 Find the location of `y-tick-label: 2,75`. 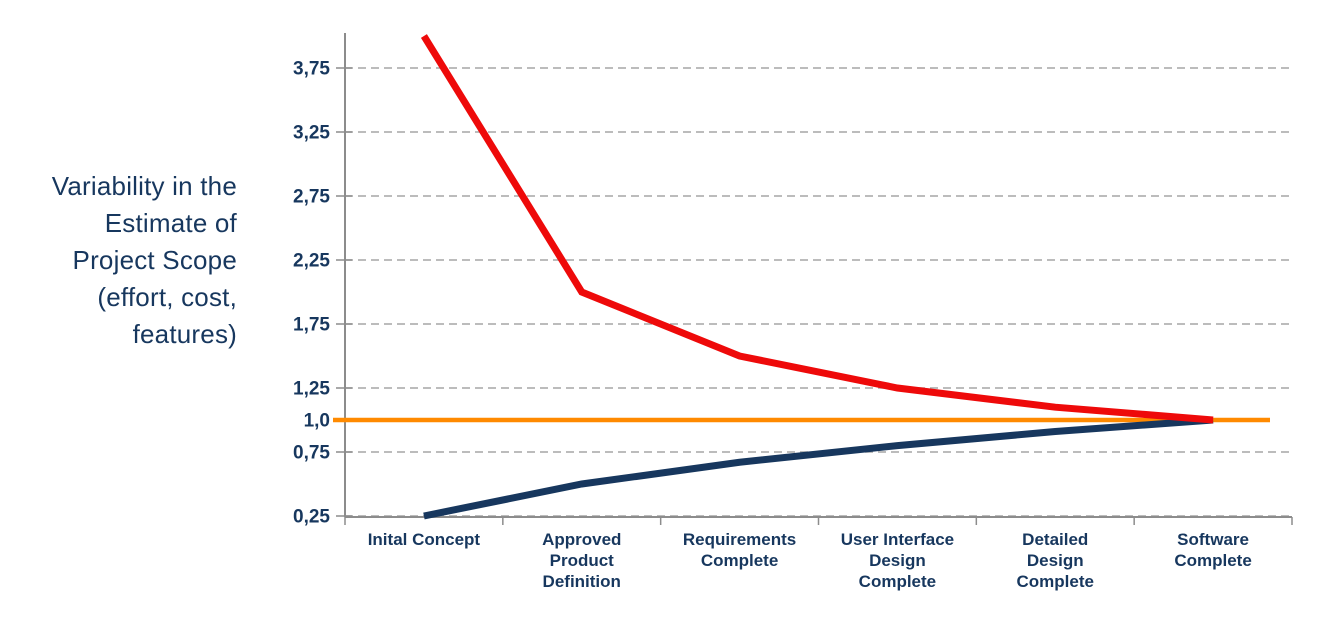

y-tick-label: 2,75 is located at coordinates (311, 197).